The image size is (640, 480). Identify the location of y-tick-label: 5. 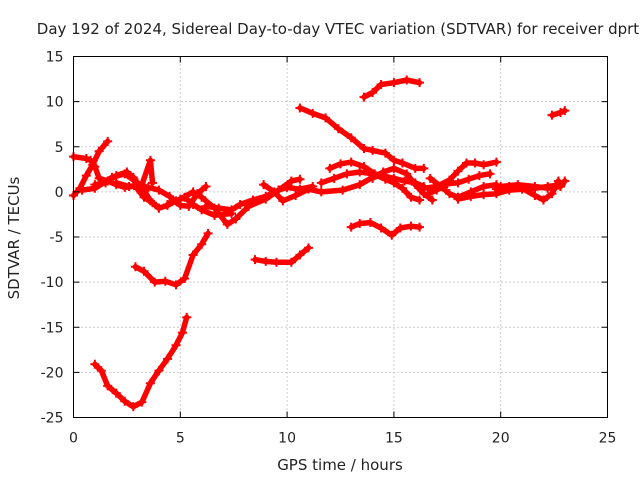
(59, 148).